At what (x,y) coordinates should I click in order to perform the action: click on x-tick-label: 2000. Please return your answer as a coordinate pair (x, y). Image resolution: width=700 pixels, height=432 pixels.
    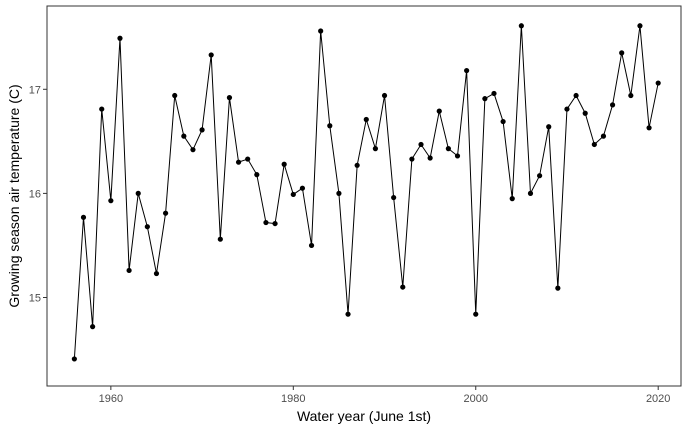
    Looking at the image, I should click on (476, 399).